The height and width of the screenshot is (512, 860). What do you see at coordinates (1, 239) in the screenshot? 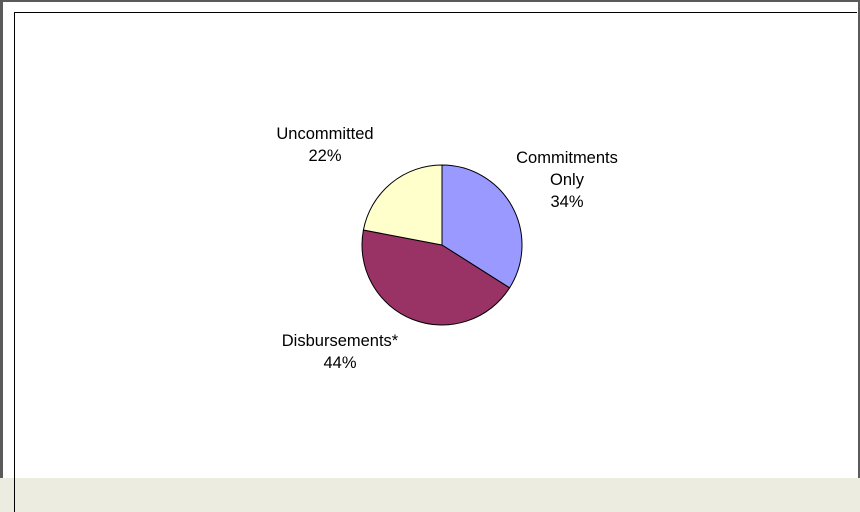
I see `frame-left-edge` at bounding box center [1, 239].